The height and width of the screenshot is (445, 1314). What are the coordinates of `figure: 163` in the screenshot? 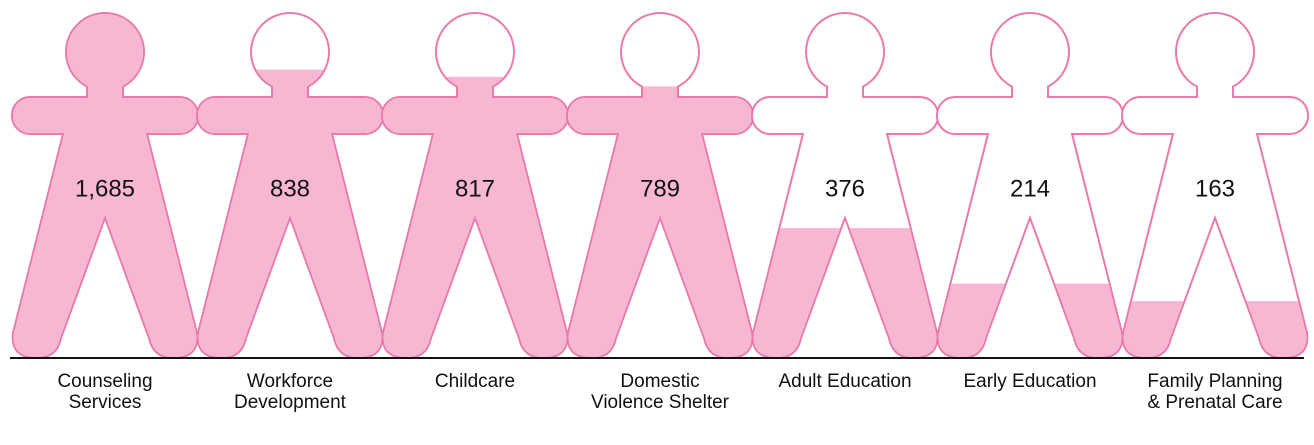 It's located at (1215, 186).